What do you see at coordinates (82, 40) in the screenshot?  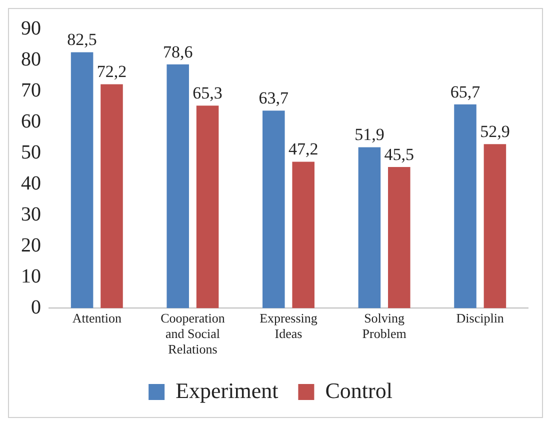 I see `data-label: 82,5` at bounding box center [82, 40].